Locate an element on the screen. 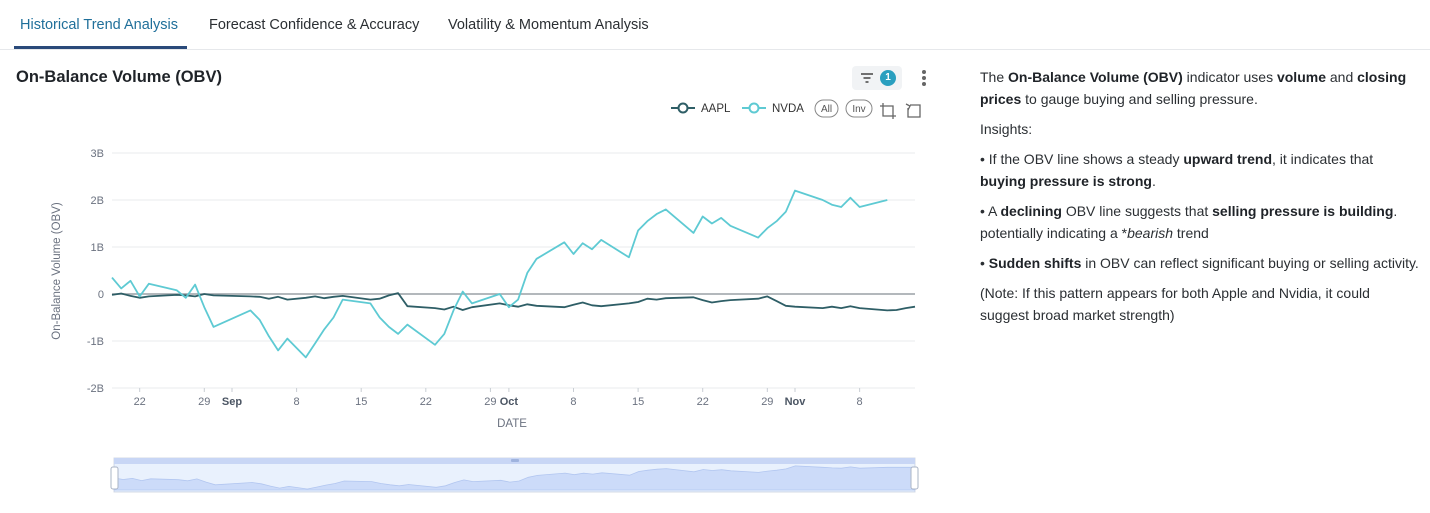  bullet-upward-run: , it indicates that is located at coordinates (1323, 159).